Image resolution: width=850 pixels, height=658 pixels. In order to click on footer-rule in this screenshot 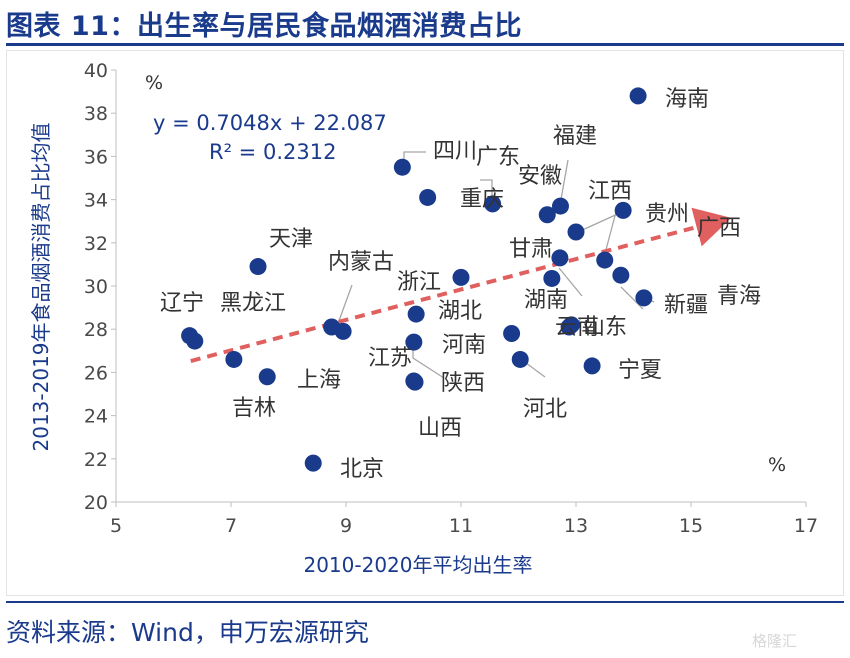, I will do `click(425, 602)`.